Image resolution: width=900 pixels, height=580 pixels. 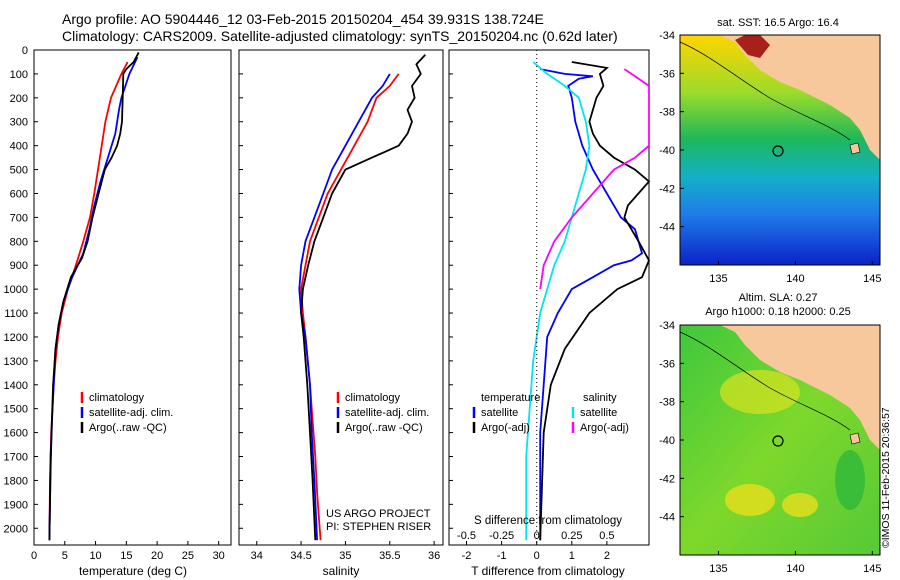 What do you see at coordinates (257, 556) in the screenshot?
I see `x-tick-label: 34` at bounding box center [257, 556].